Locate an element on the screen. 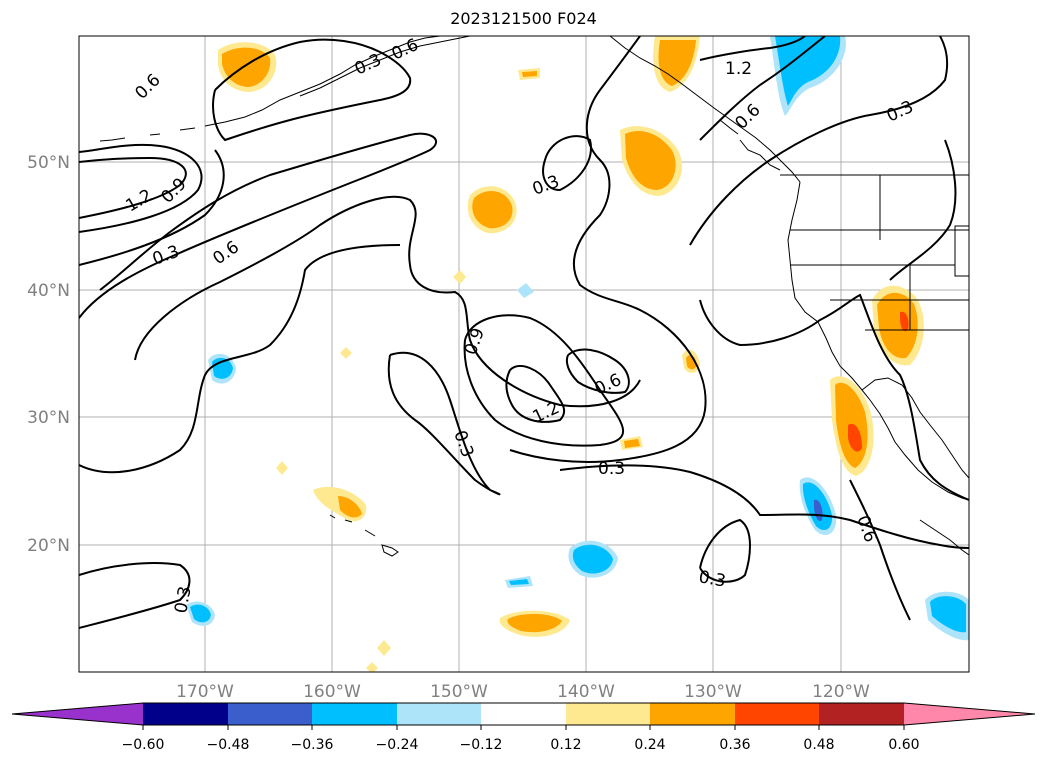 Image resolution: width=1047 pixels, height=765 pixels. west-coast is located at coordinates (878, 341).